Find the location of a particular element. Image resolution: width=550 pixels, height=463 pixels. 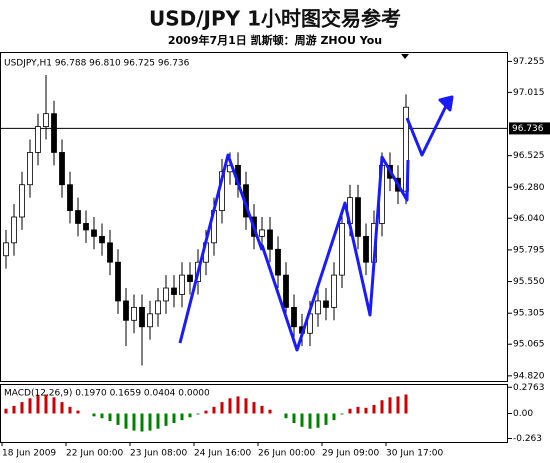

x-tick-label: 22 Jun 00:00 is located at coordinates (94, 454).